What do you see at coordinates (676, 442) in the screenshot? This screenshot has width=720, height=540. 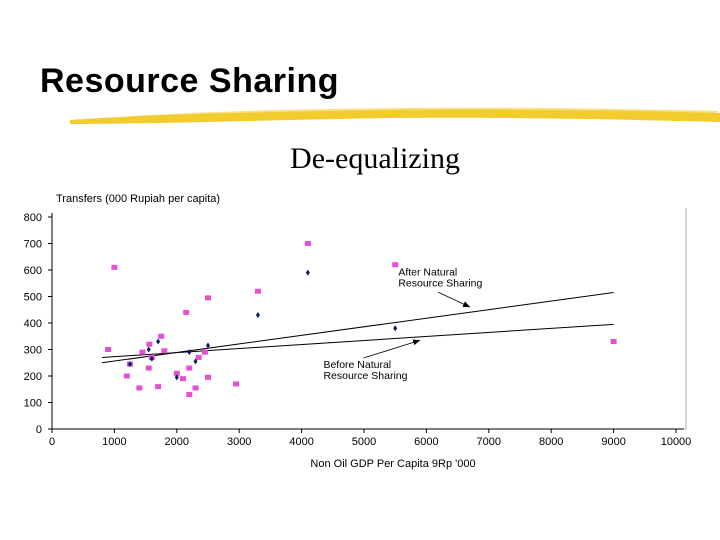 I see `x-tick-label: 10000` at bounding box center [676, 442].